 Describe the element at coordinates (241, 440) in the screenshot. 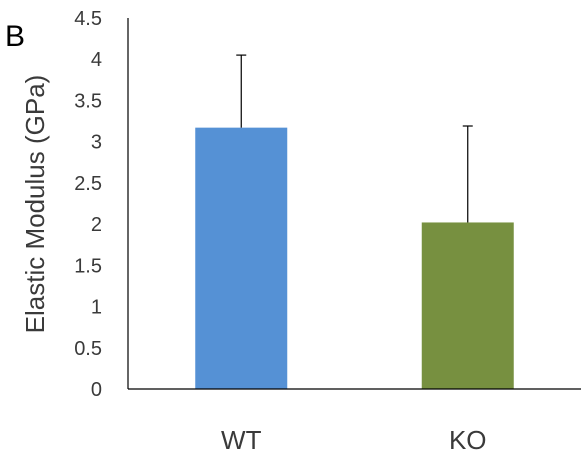

I see `x-category-label: WT` at that location.